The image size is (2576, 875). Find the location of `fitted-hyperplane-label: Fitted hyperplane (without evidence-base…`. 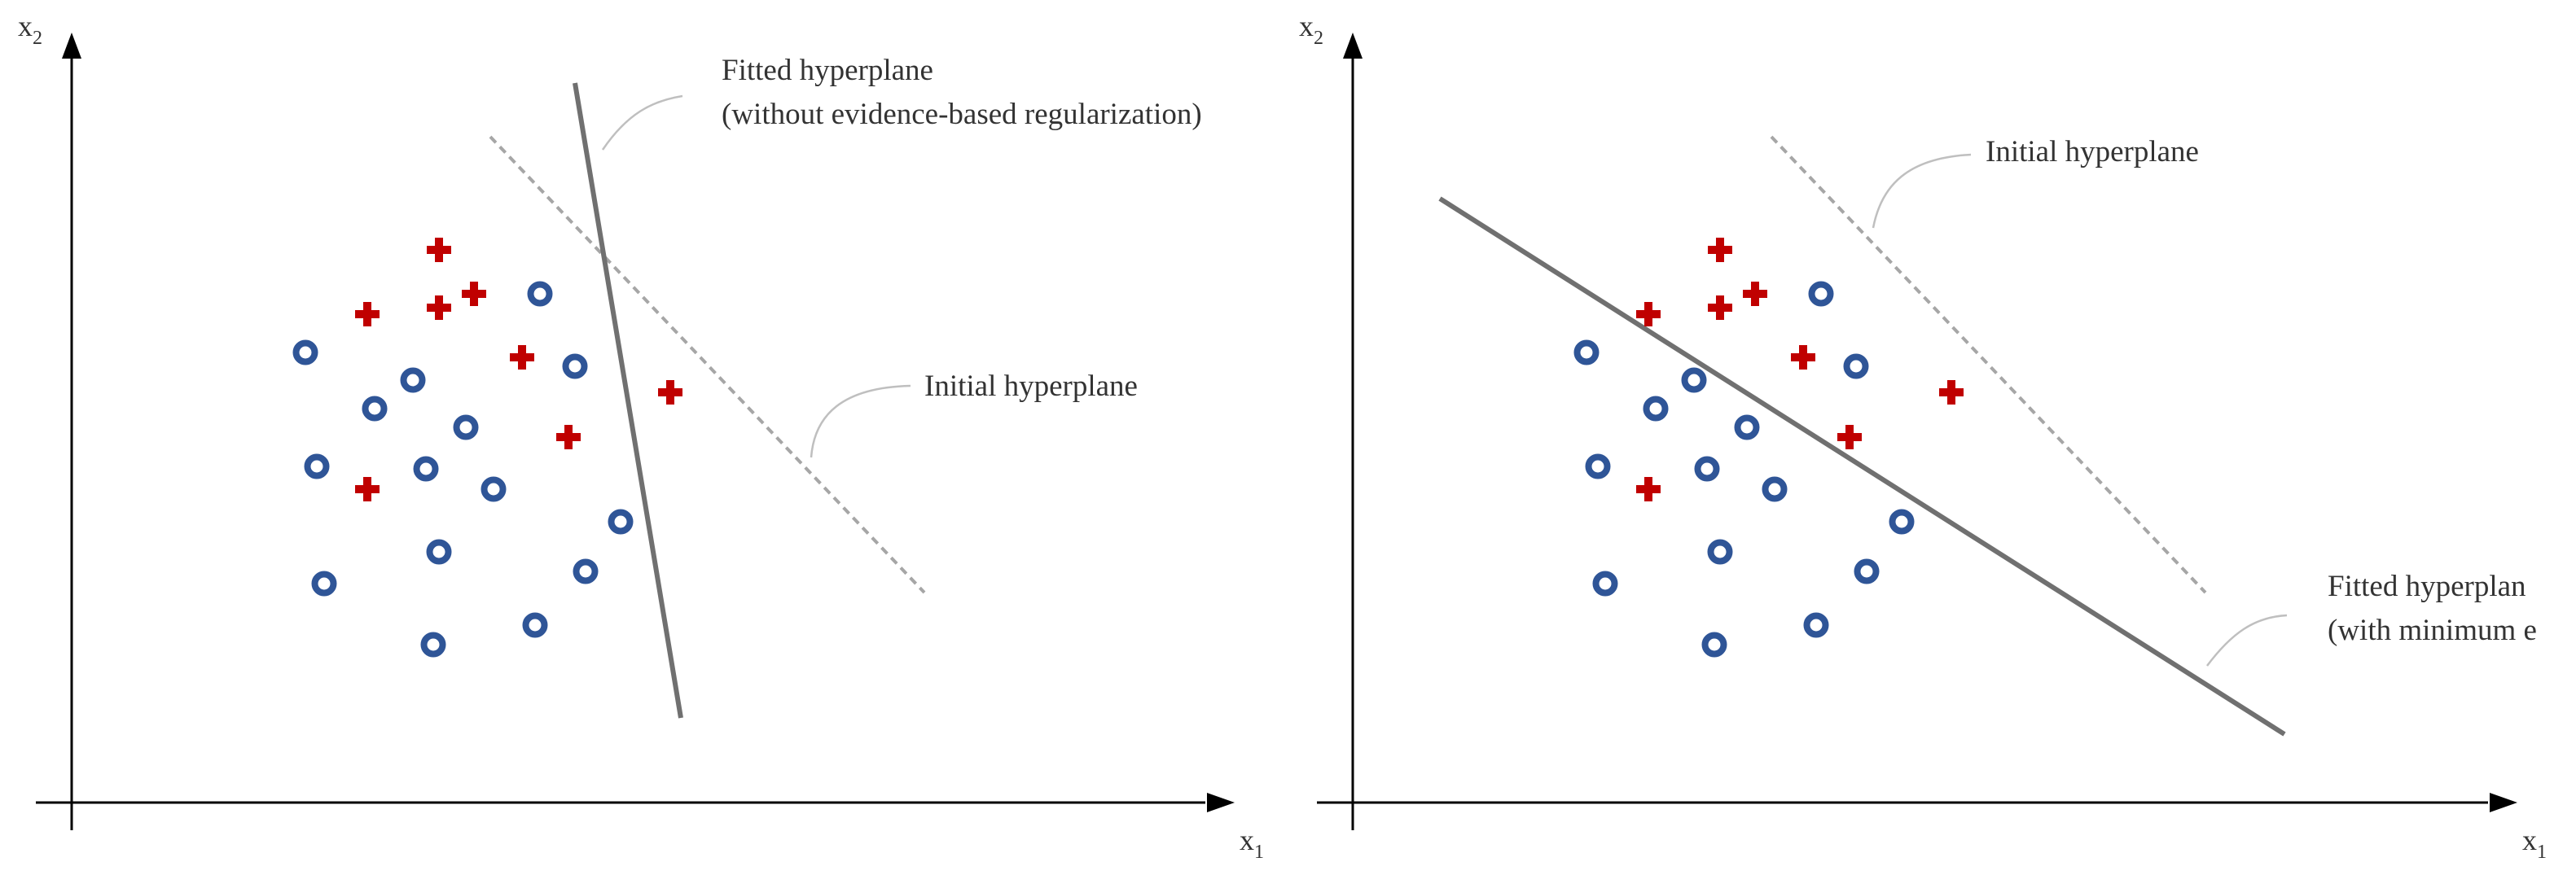

fitted-hyperplane-label: Fitted hyperplane (without evidence-base… is located at coordinates (962, 93).